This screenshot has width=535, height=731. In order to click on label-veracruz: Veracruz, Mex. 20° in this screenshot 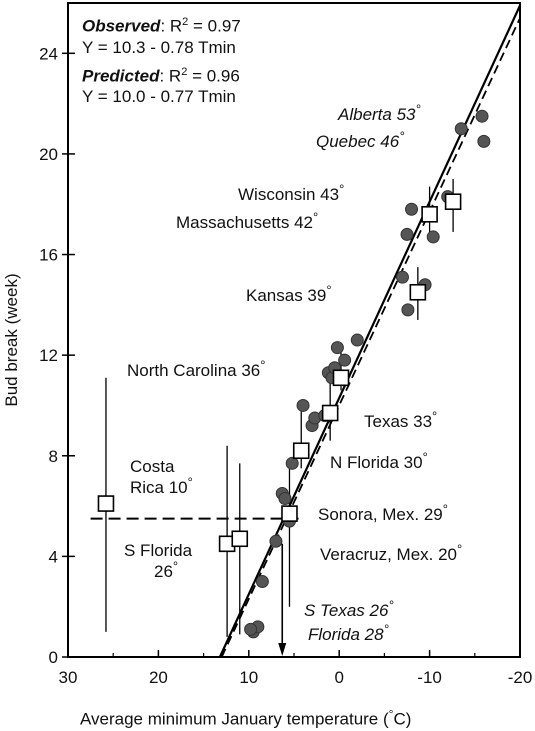, I will do `click(391, 552)`.